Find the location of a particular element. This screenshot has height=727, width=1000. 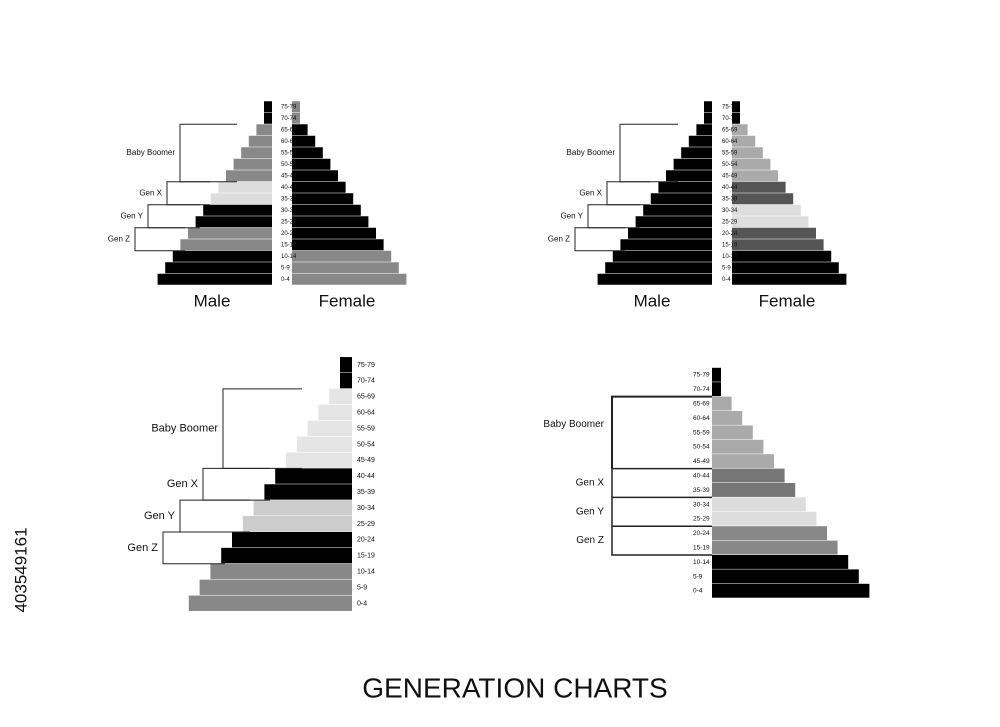

sex-label: Female is located at coordinates (347, 300).